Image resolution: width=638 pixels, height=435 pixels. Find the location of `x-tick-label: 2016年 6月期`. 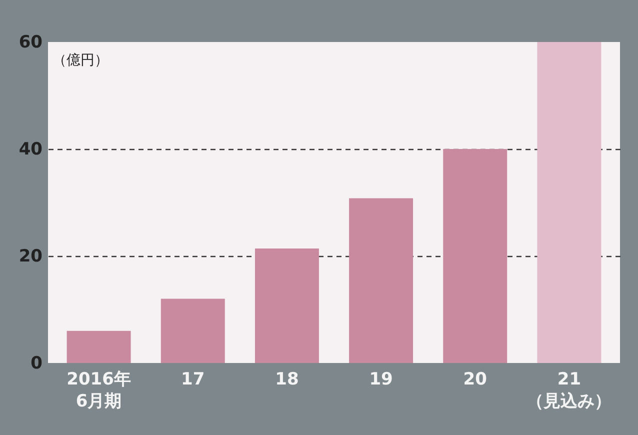

x-tick-label: 2016年 6月期 is located at coordinates (98, 391).